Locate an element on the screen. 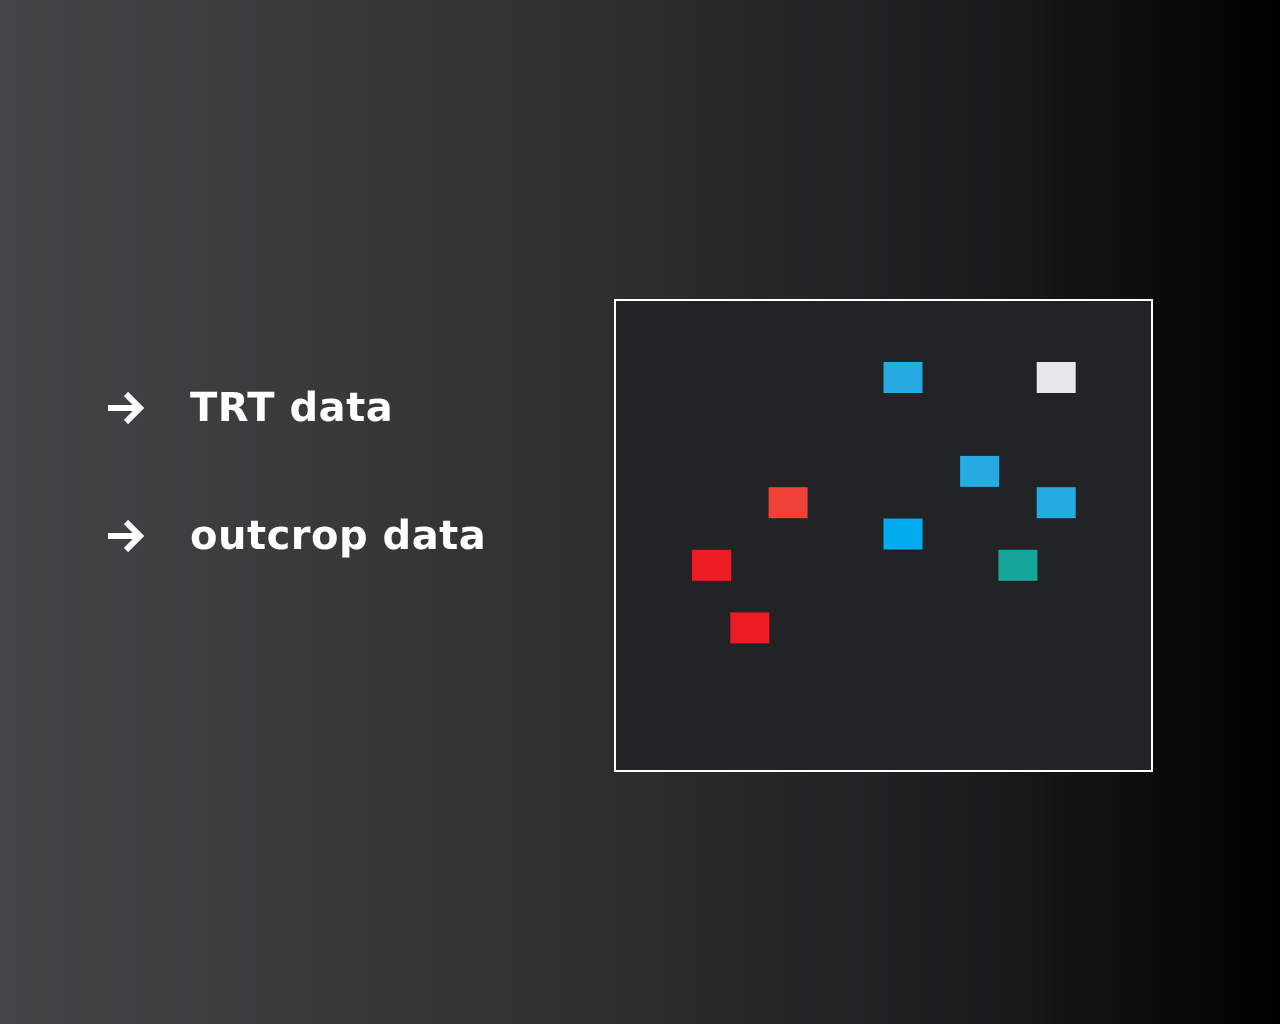 The height and width of the screenshot is (1024, 1280). bullet-trt-data: TRT data is located at coordinates (248, 408).